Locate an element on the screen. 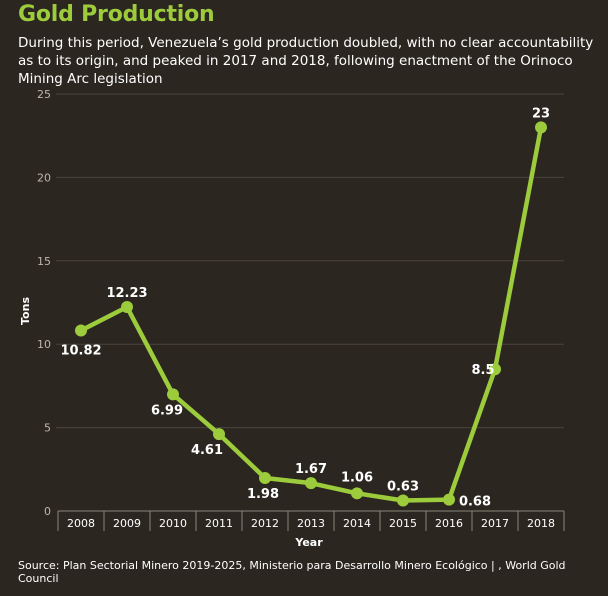  x-tick-label: 2011 is located at coordinates (219, 523).